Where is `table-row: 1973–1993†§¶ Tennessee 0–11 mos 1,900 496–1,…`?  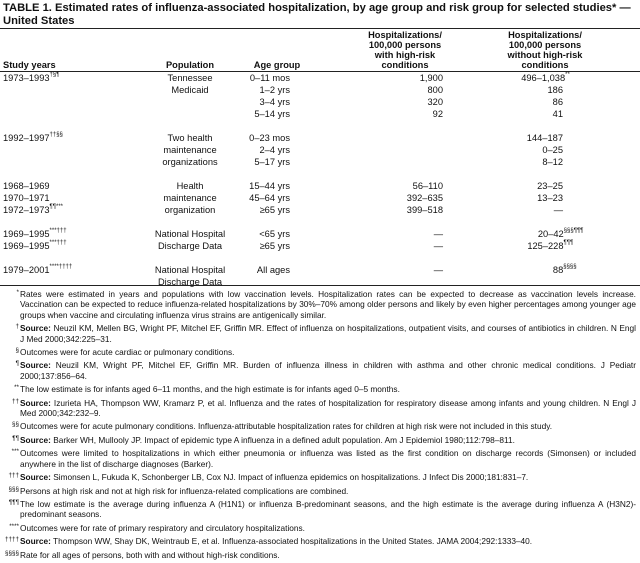
table-row: 1973–1993†§¶ Tennessee 0–11 mos 1,900 496–1,… is located at coordinates (320, 78).